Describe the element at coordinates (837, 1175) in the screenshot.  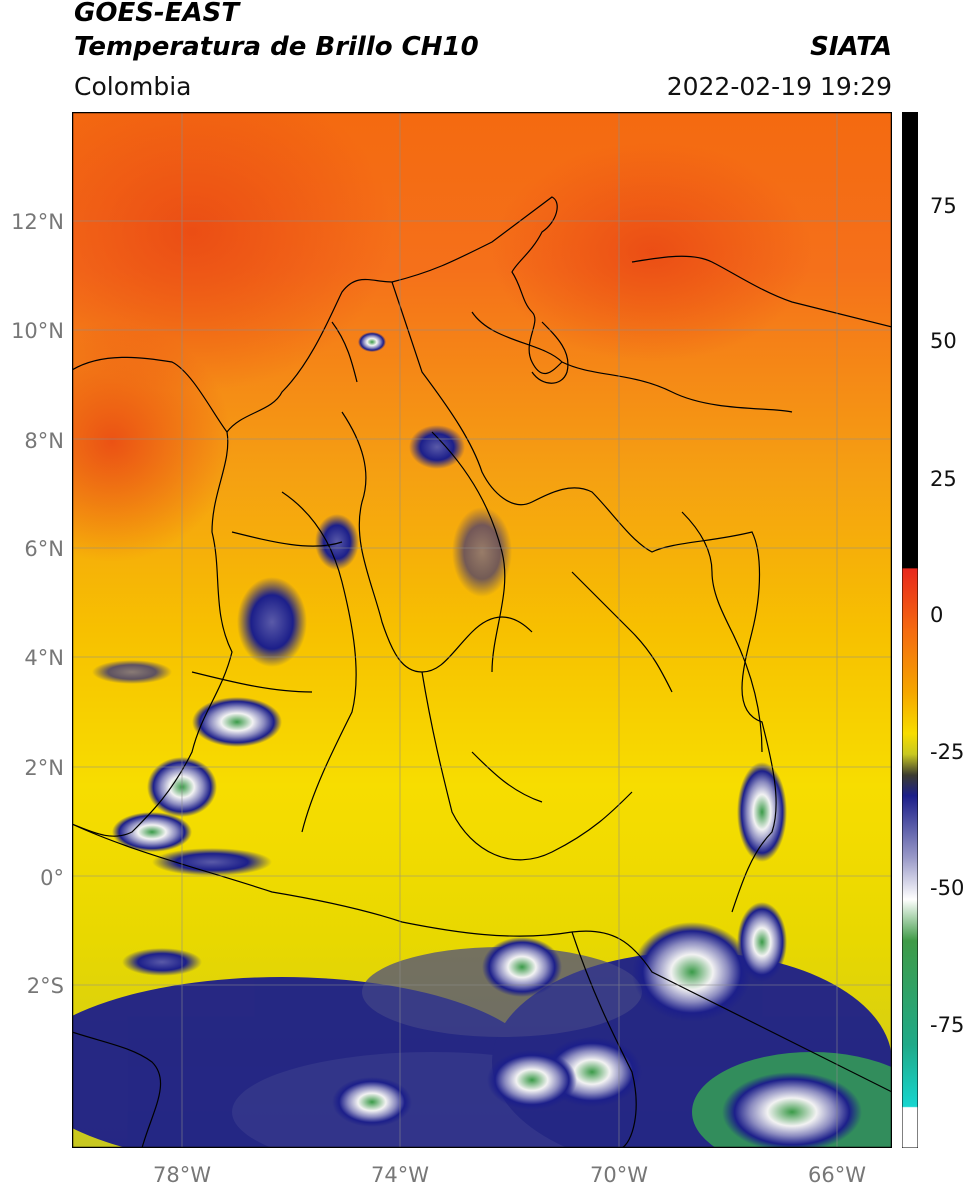
I see `lon-tick: 66°W` at that location.